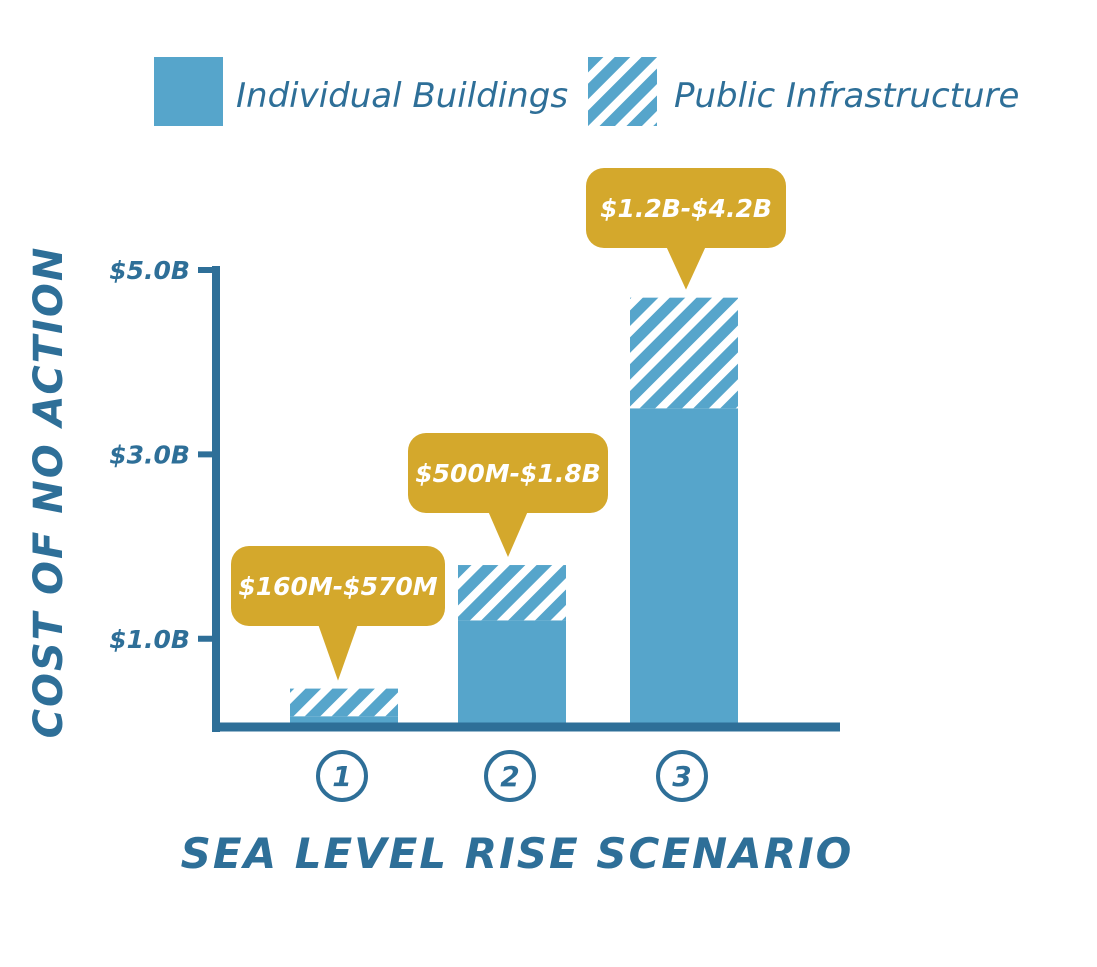 This screenshot has height=967, width=1097. I want to click on callout-scenario-3: $1.2B-$4.2B, so click(686, 229).